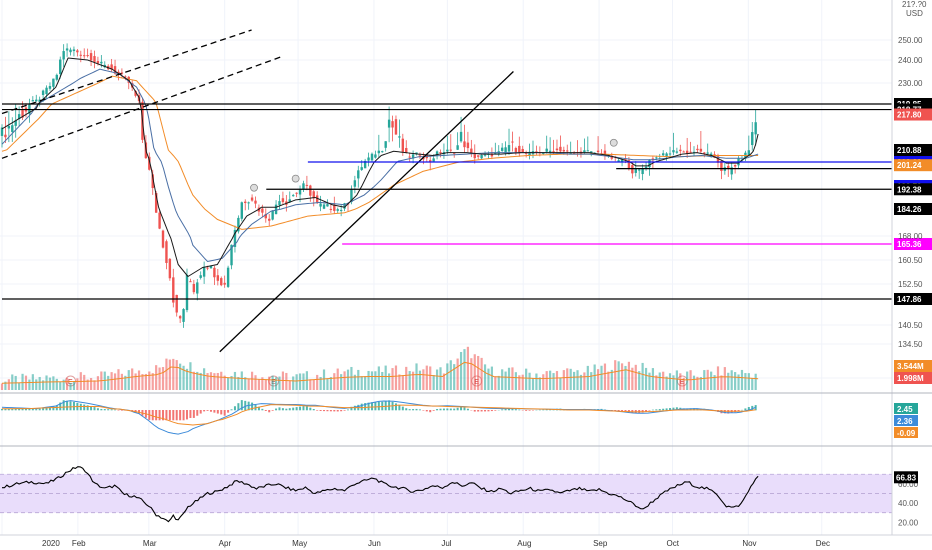 This screenshot has width=932, height=550. I want to click on price-tick-label: 134.50, so click(910, 344).